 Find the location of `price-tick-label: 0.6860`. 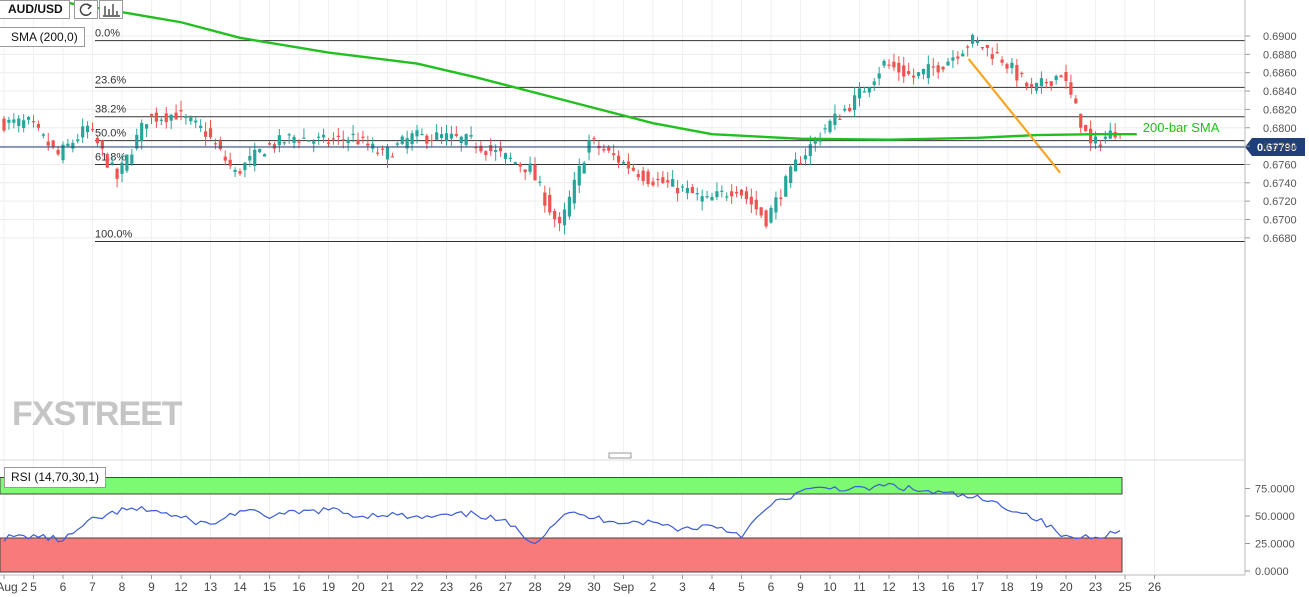

price-tick-label: 0.6860 is located at coordinates (1280, 74).